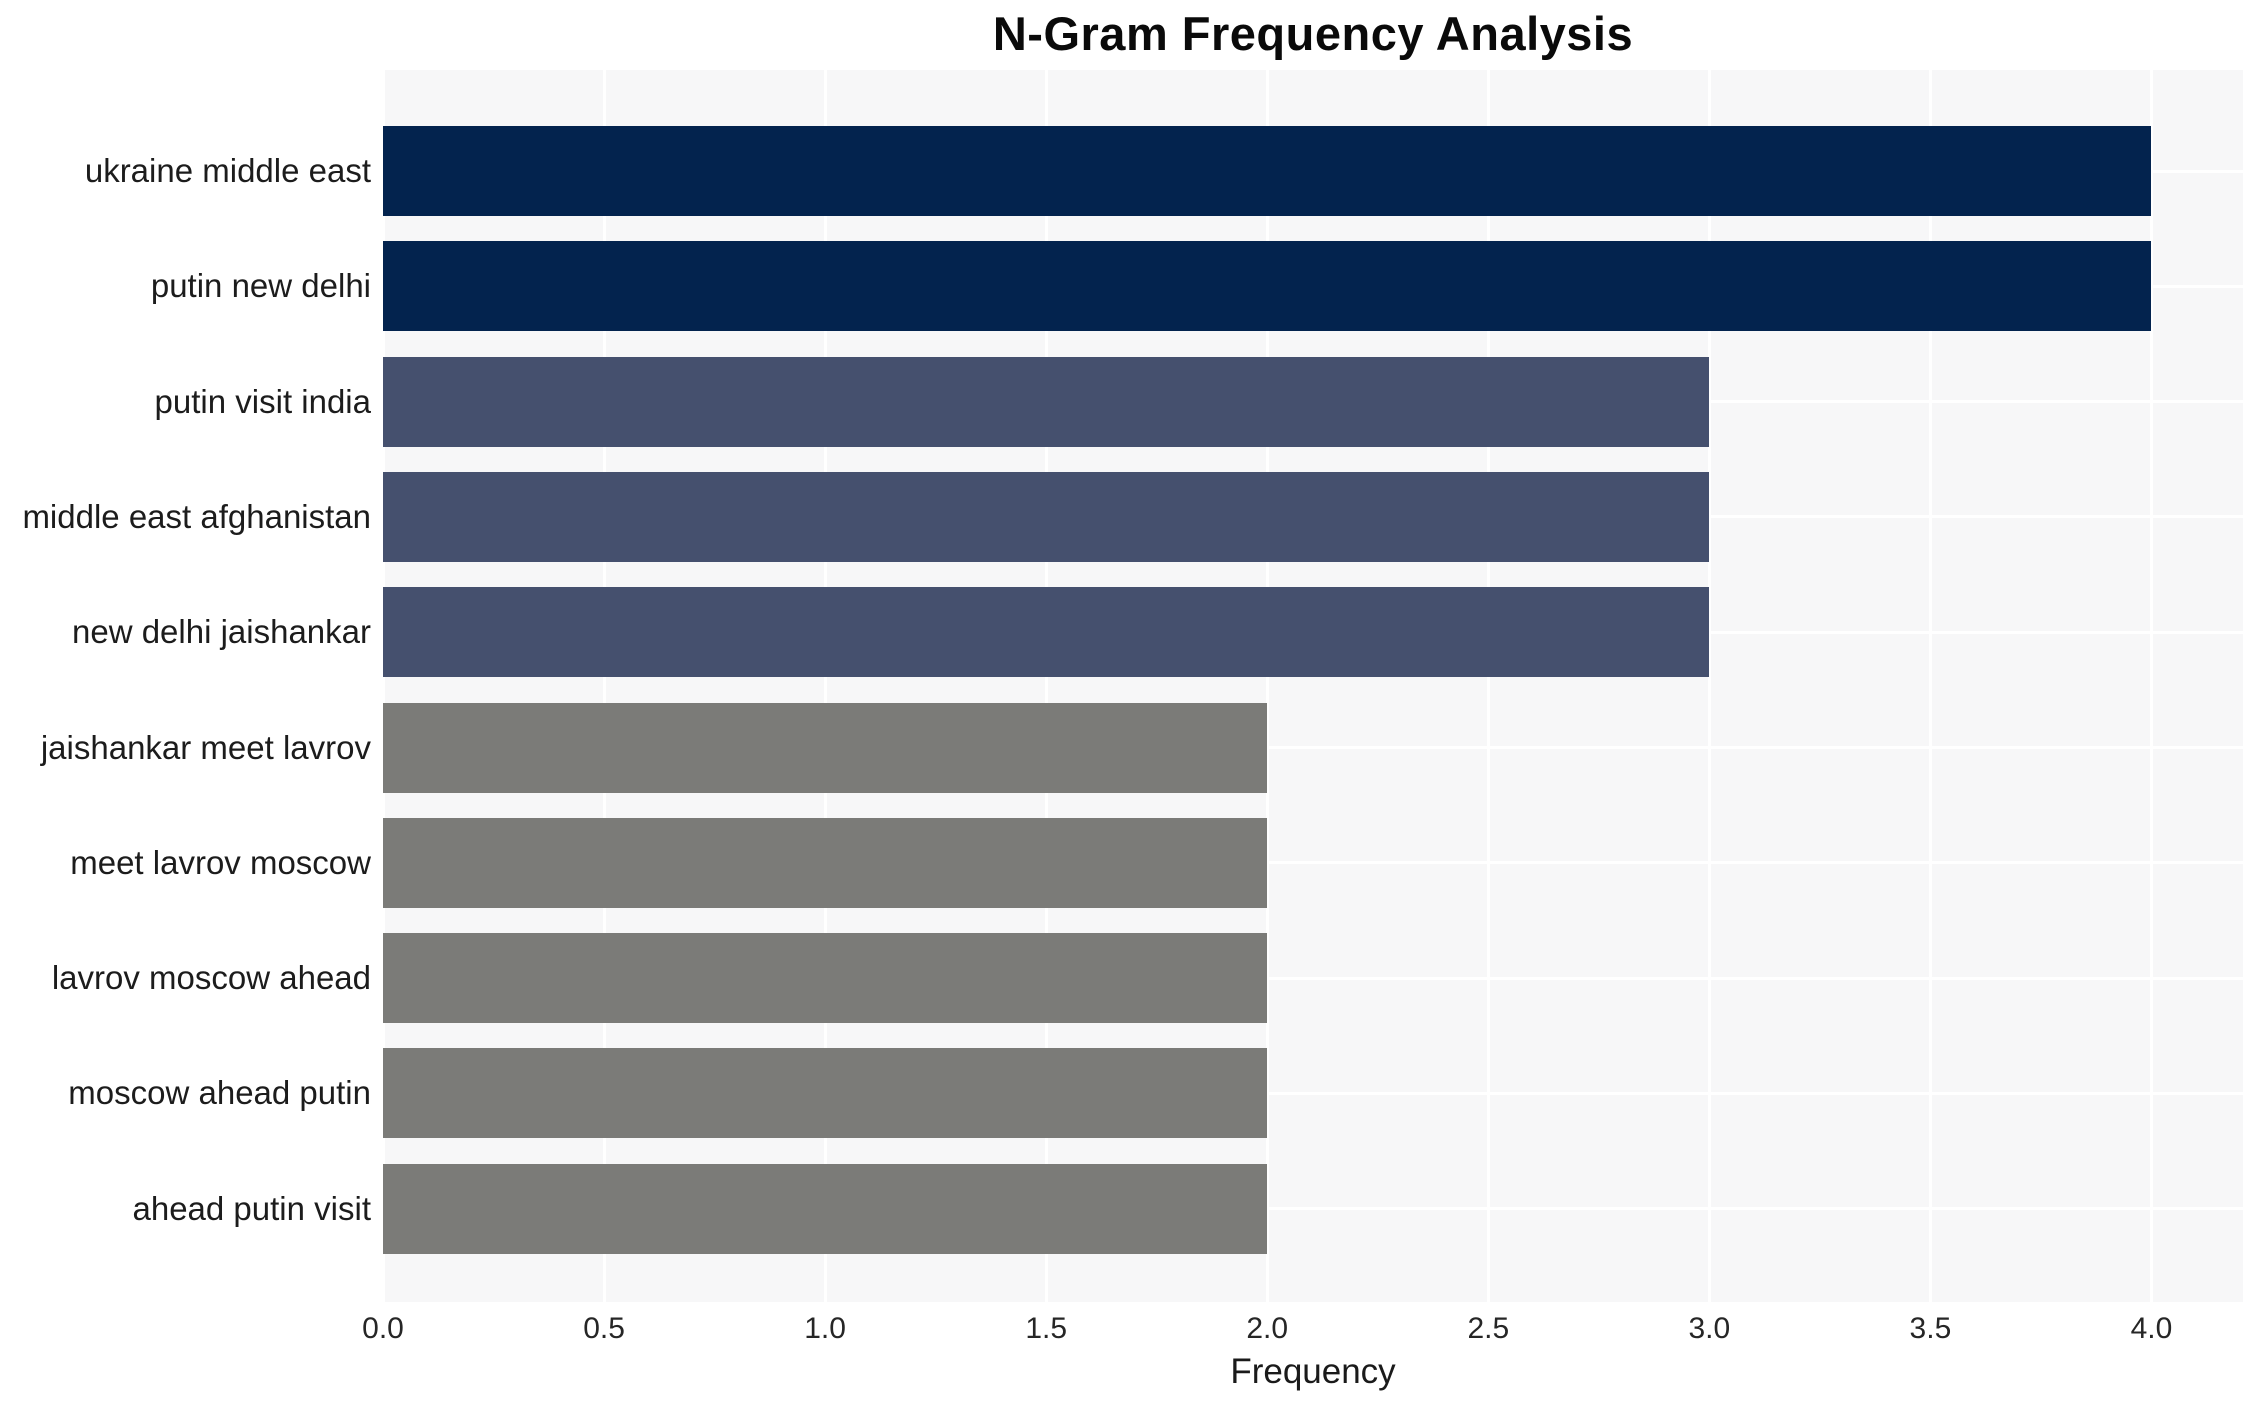 The image size is (2262, 1402). Describe the element at coordinates (221, 632) in the screenshot. I see `y-tick-label: new delhi jaishankar` at that location.